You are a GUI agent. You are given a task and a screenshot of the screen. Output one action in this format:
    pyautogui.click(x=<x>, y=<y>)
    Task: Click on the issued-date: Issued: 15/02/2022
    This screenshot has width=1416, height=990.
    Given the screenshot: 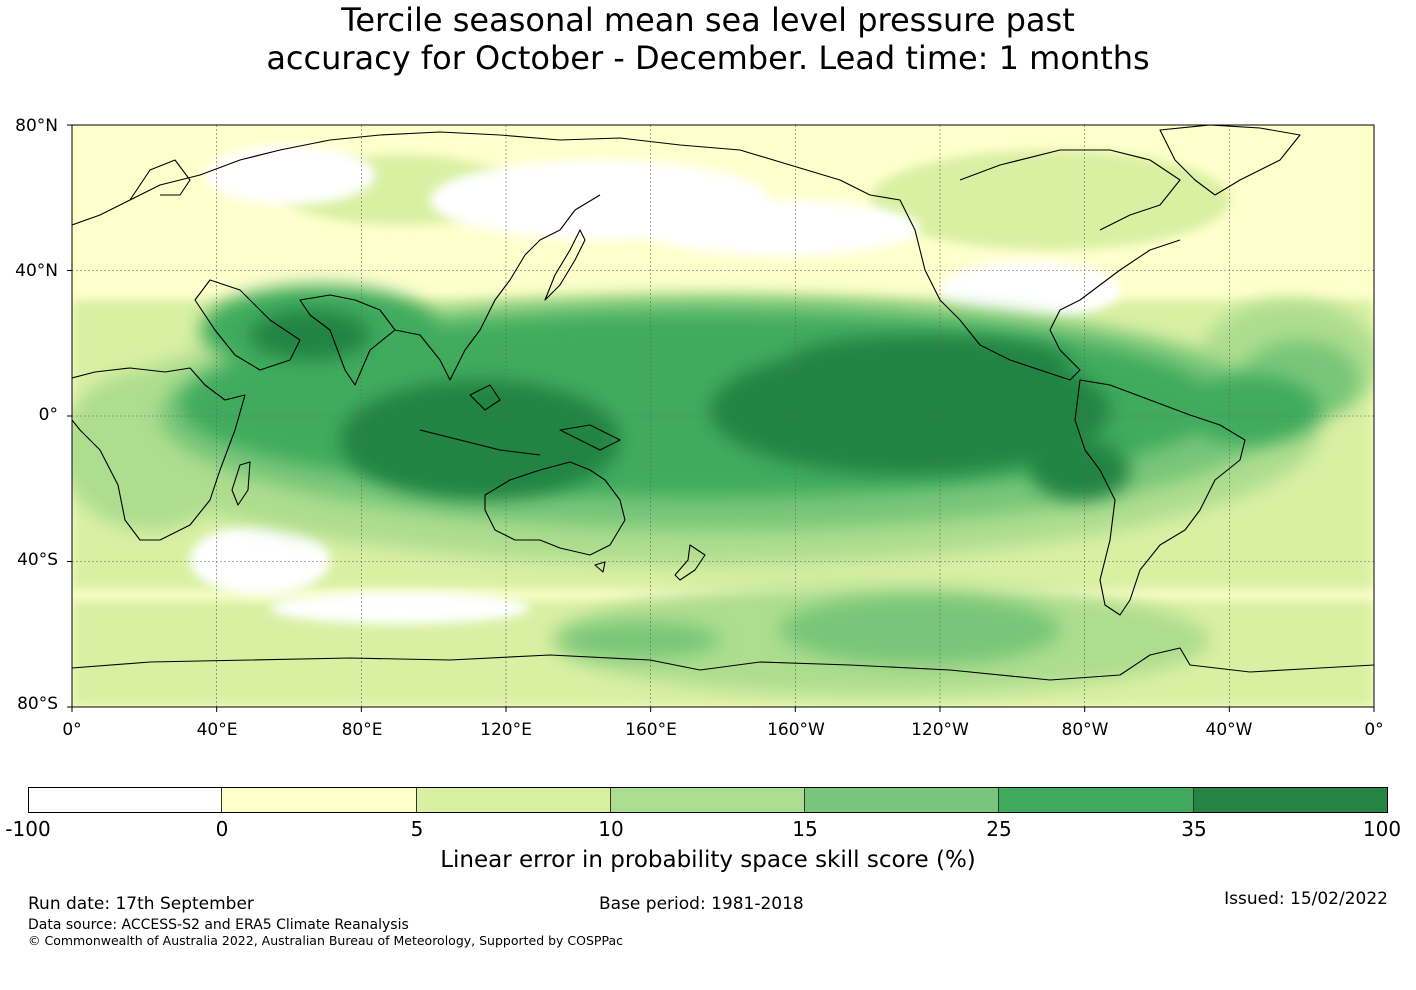 What is the action you would take?
    pyautogui.click(x=1306, y=899)
    